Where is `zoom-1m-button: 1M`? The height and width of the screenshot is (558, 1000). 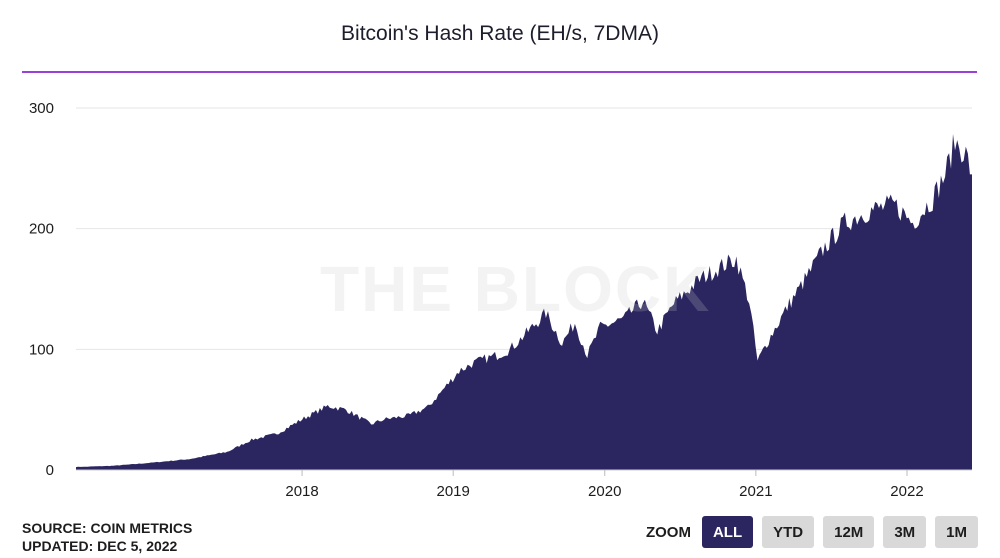
zoom-1m-button: 1M is located at coordinates (956, 532).